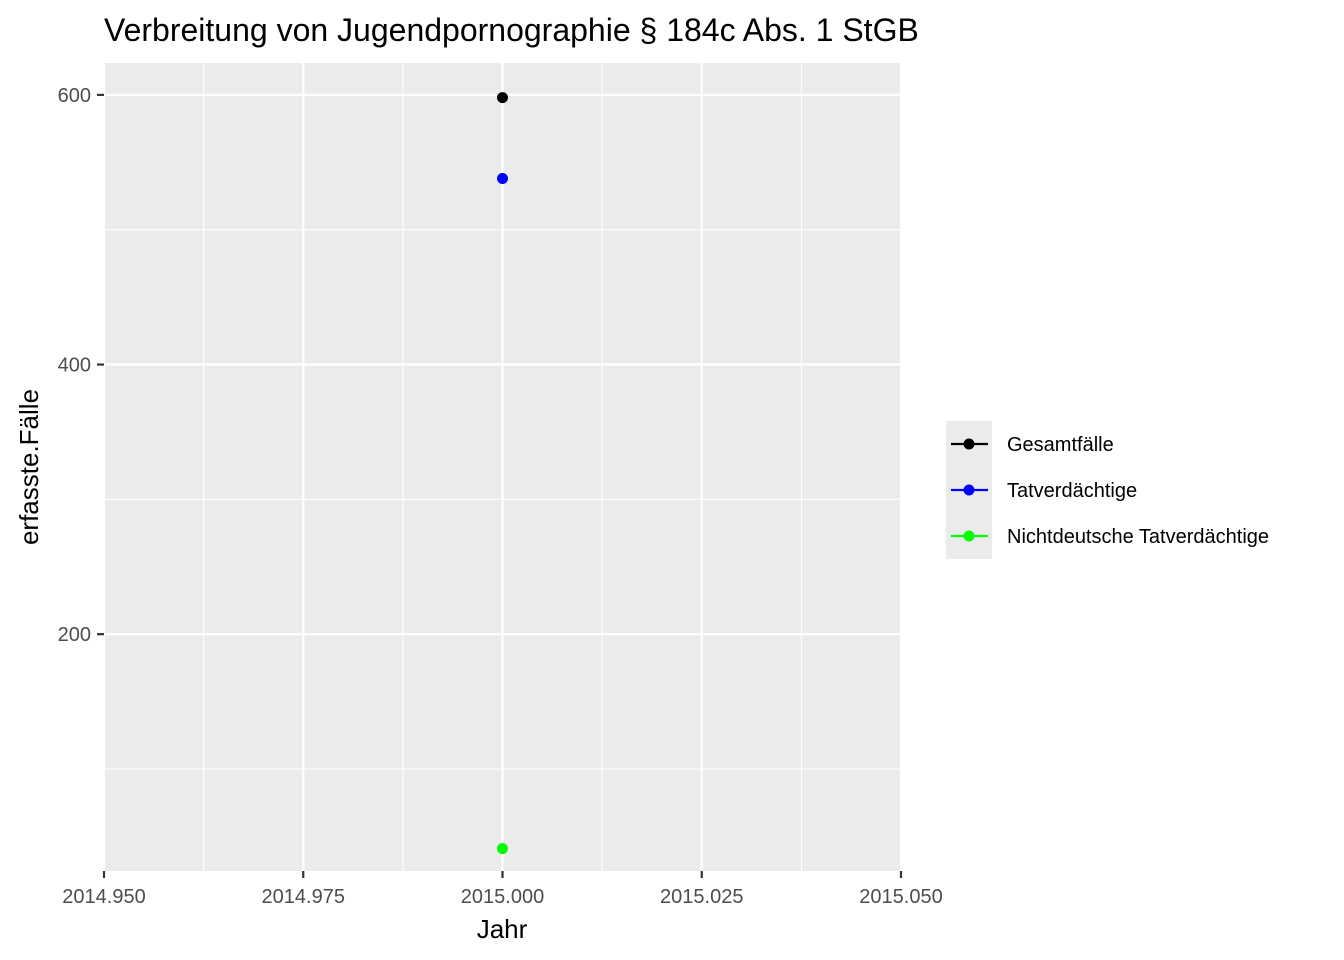  I want to click on y-axis: 200 400 600, so click(81, 365).